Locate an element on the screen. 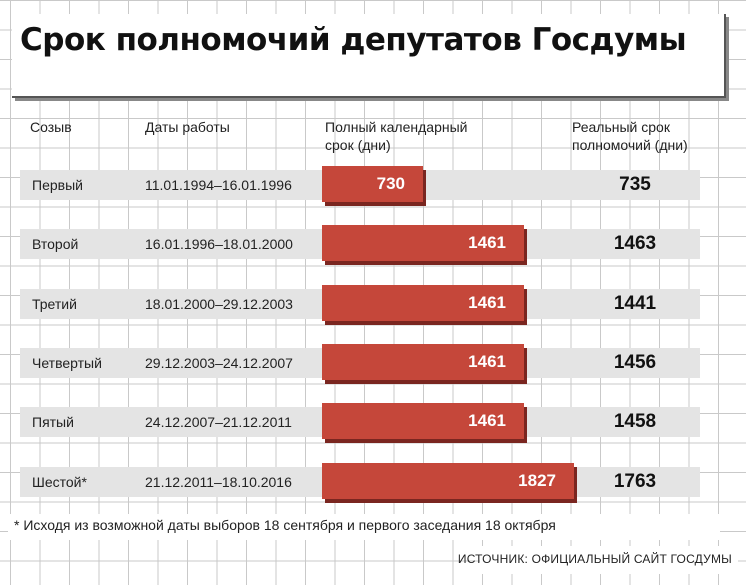  convocation-label: Пятый is located at coordinates (53, 422).